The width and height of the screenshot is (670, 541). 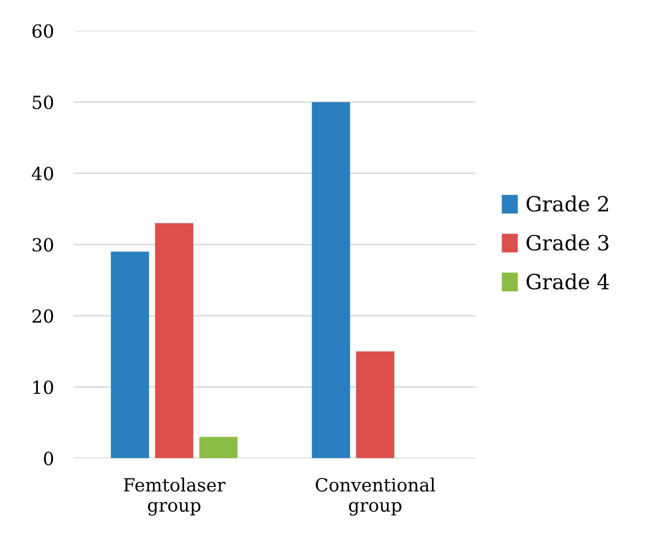 What do you see at coordinates (43, 387) in the screenshot?
I see `y-tick-label: 10` at bounding box center [43, 387].